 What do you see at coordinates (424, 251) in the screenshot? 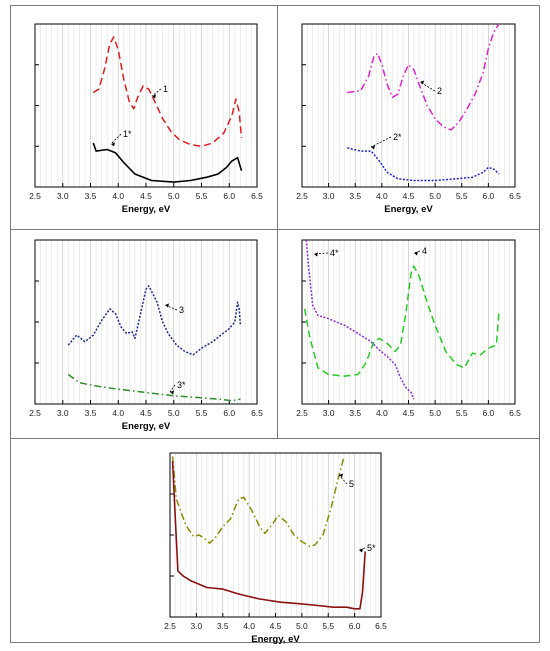
I see `series-label: 4` at bounding box center [424, 251].